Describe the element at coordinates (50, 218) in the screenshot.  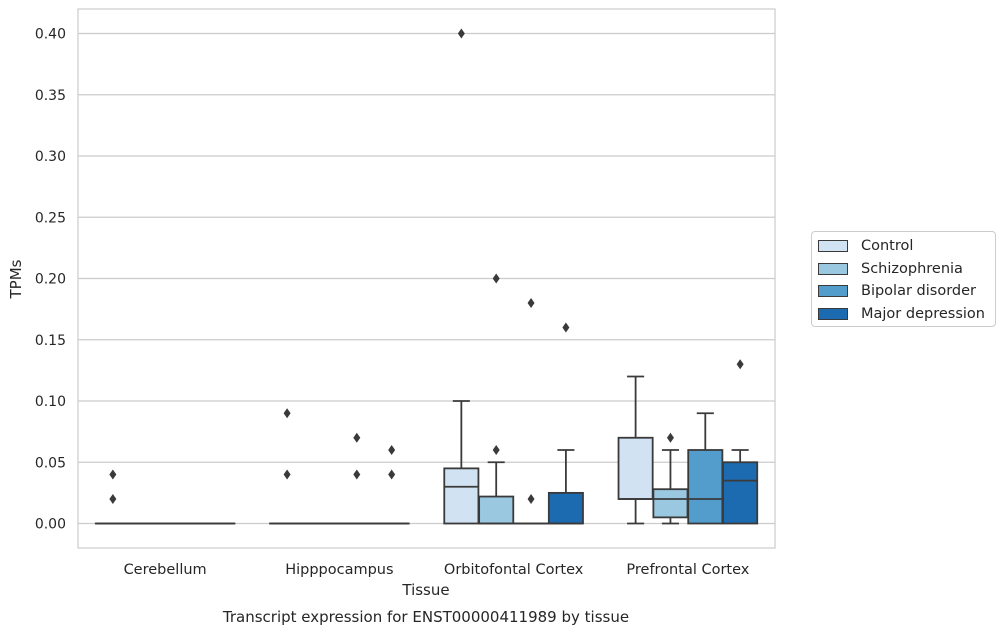
I see `y-tick-label: 0.25` at that location.